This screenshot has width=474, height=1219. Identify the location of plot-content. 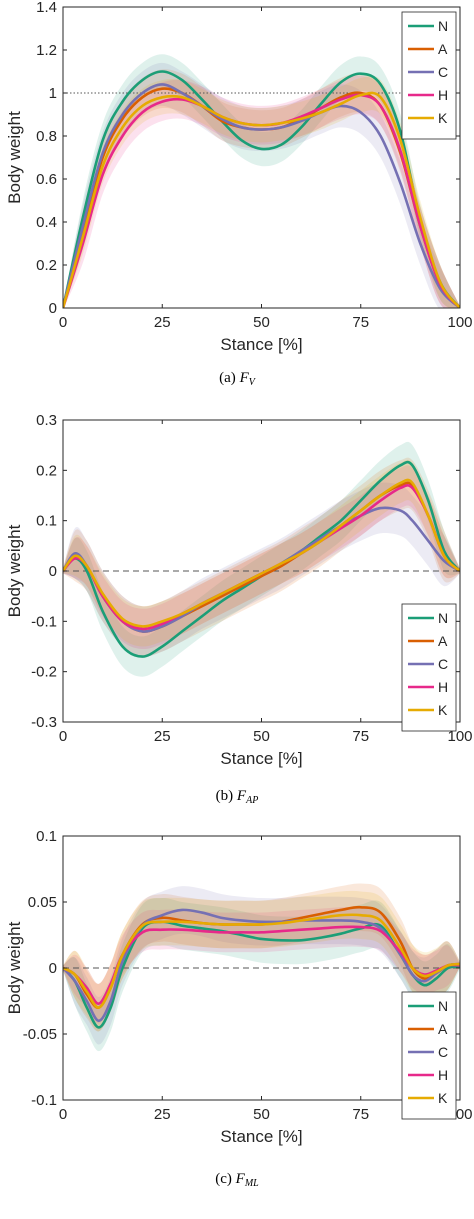
(261, 967).